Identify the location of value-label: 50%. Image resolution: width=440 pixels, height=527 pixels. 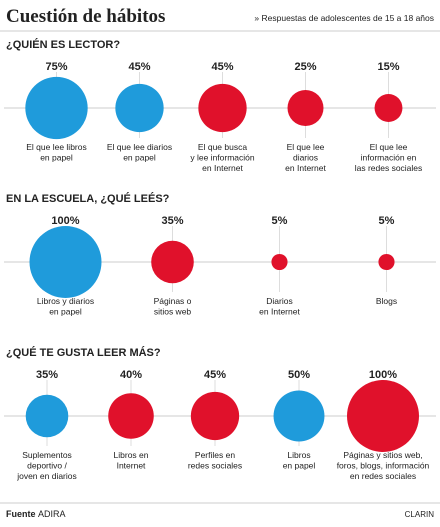
(299, 375).